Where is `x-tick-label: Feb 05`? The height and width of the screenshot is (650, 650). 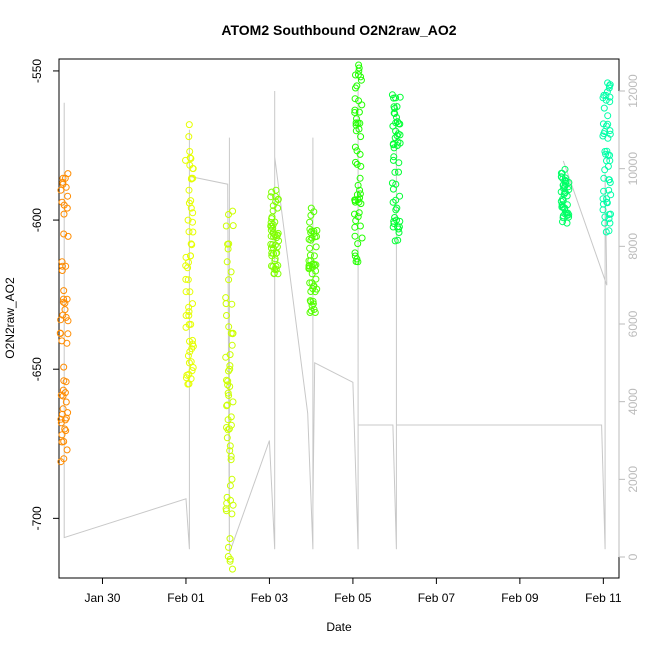
x-tick-label: Feb 05 is located at coordinates (353, 598).